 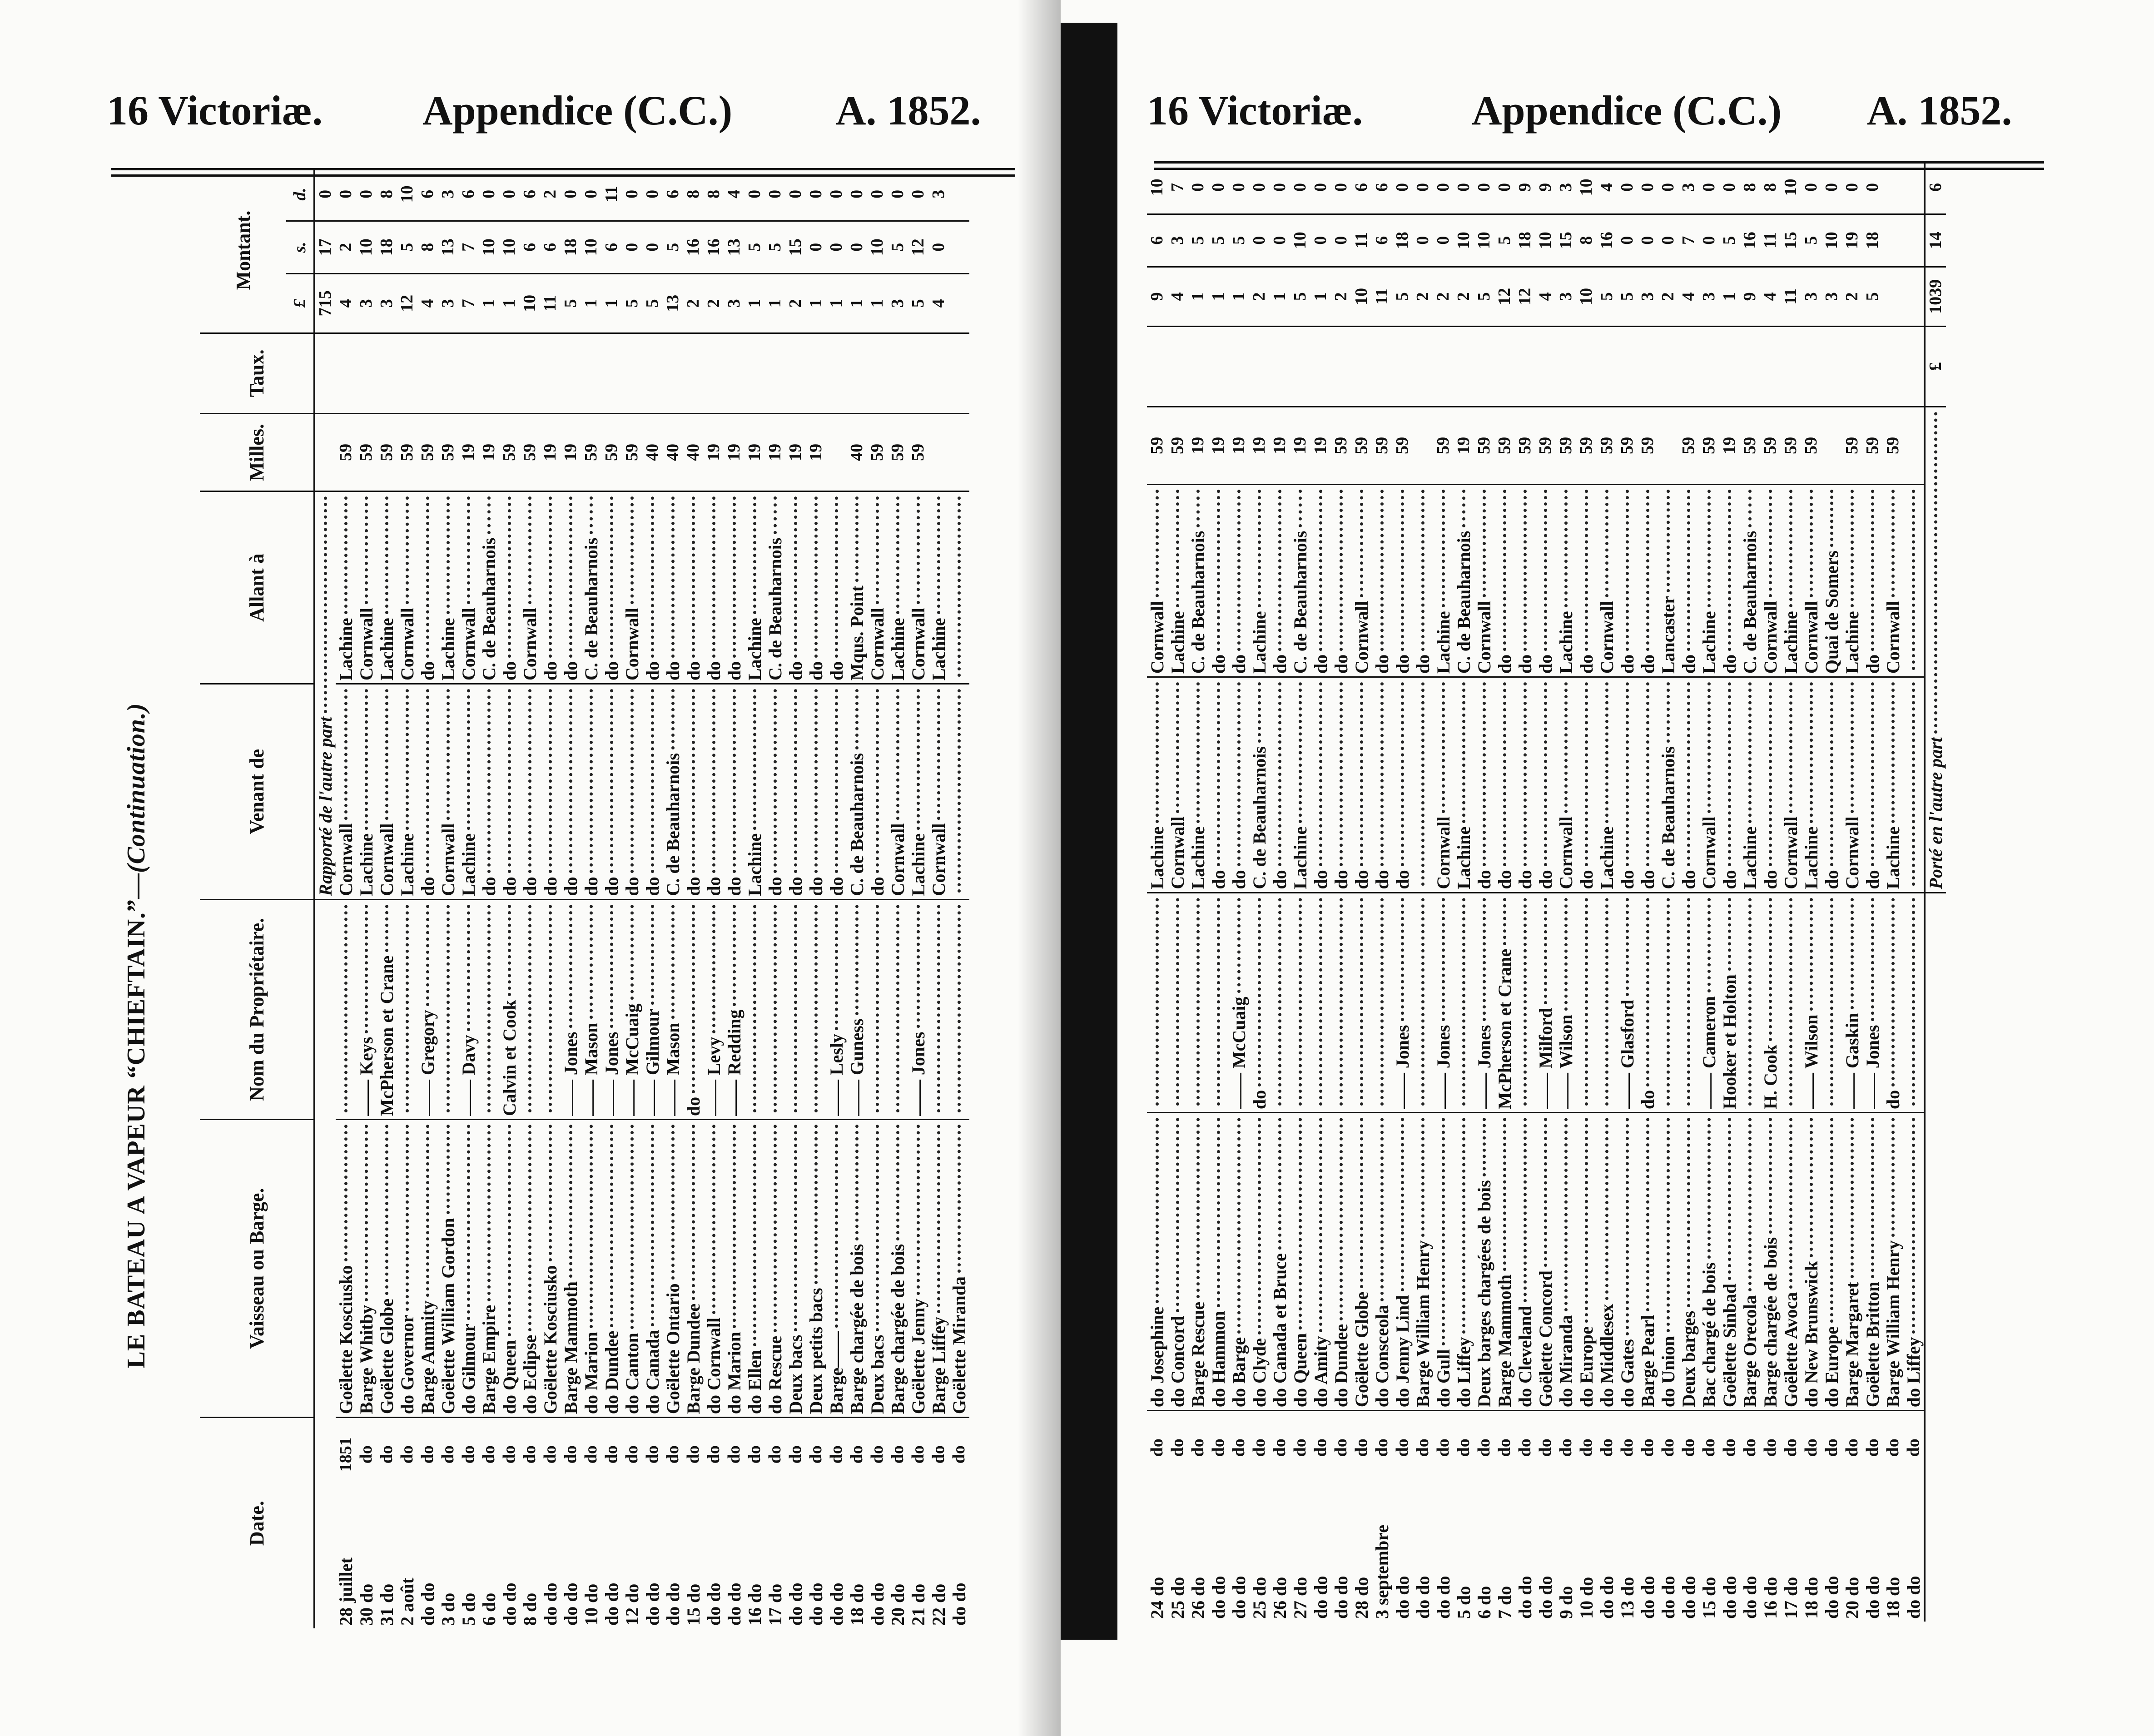 I want to click on ledger-row: do do do do Marion —— Redding do do 19 3 13 4, so click(x=734, y=898).